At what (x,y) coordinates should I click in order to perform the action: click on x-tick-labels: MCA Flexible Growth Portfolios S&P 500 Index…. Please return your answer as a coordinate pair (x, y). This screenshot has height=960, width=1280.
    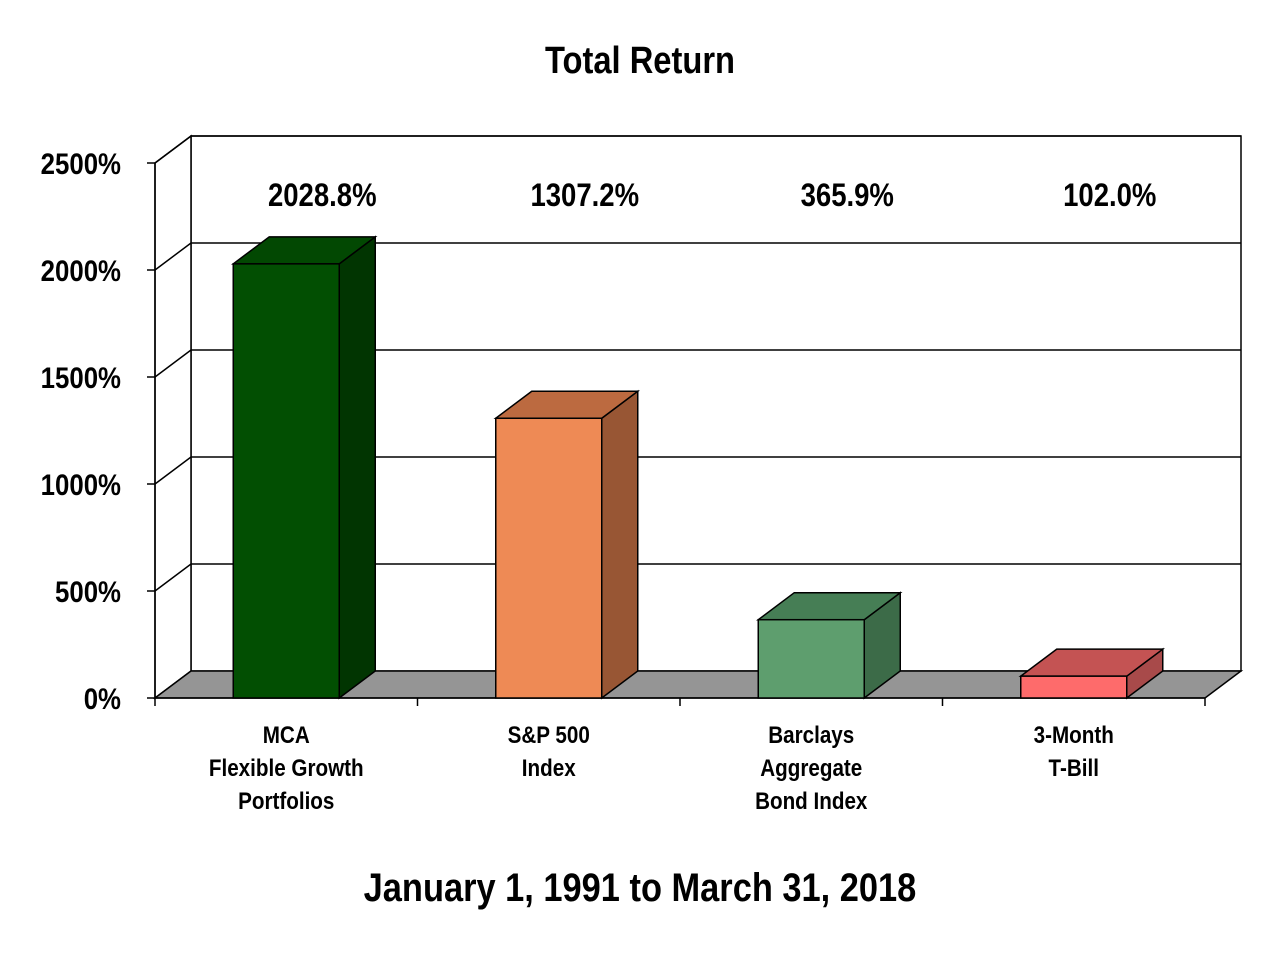
    Looking at the image, I should click on (661, 768).